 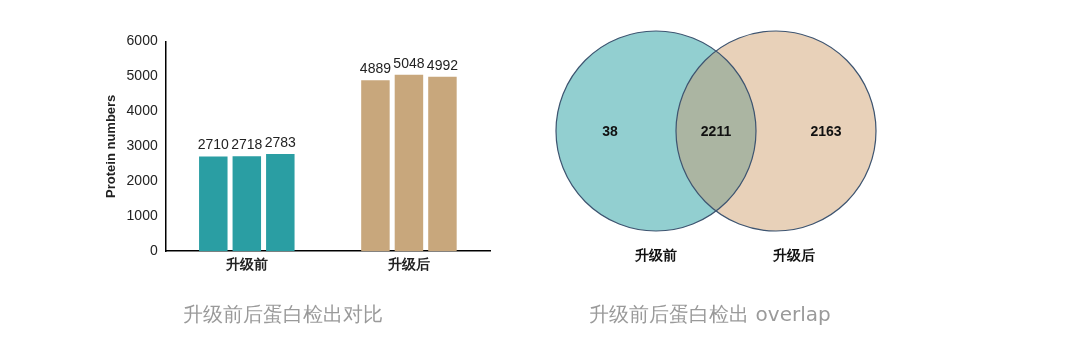 What do you see at coordinates (610, 131) in the screenshot?
I see `data-label: 38` at bounding box center [610, 131].